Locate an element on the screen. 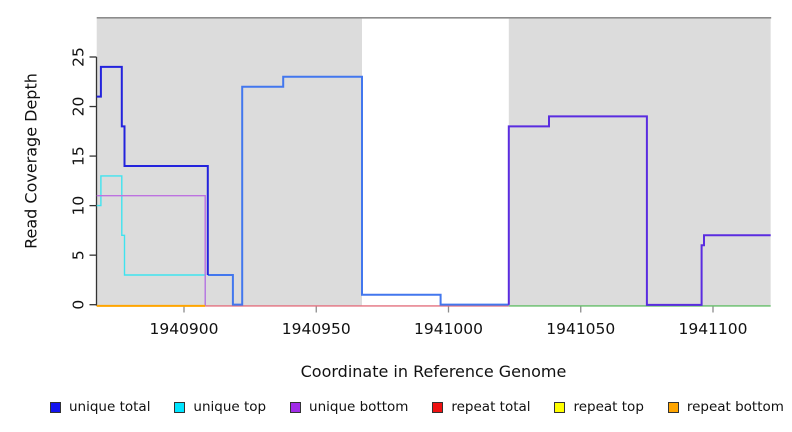  legend-item-unique-bottom: unique bottom is located at coordinates (349, 407).